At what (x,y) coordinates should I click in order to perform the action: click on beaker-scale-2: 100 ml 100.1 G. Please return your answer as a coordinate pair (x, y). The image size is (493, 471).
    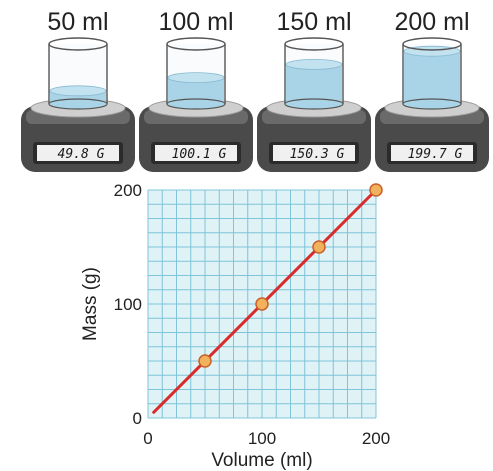
    Looking at the image, I should click on (196, 90).